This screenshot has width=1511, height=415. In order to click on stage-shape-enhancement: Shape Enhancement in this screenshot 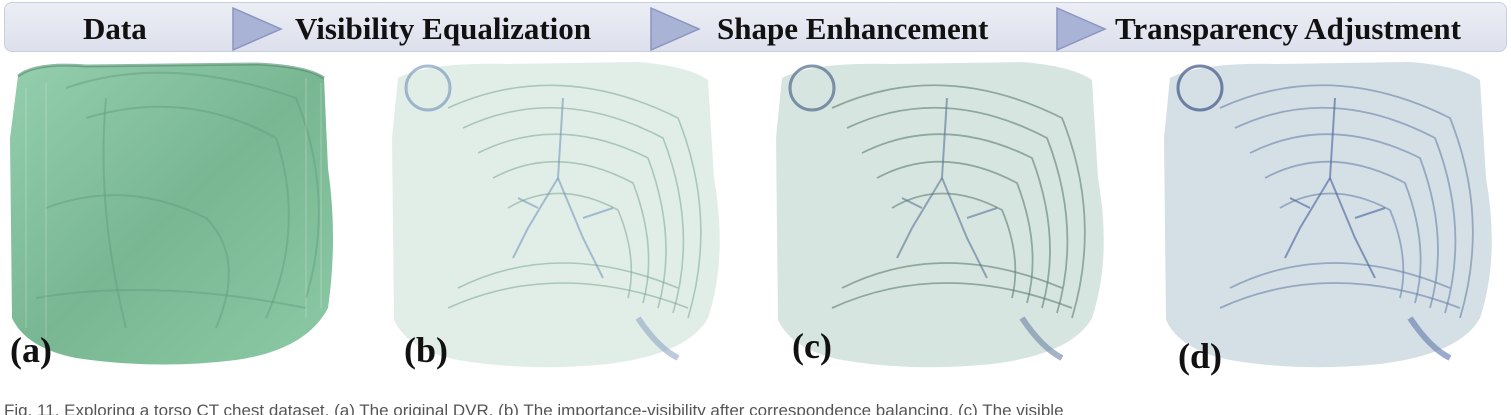, I will do `click(853, 28)`.